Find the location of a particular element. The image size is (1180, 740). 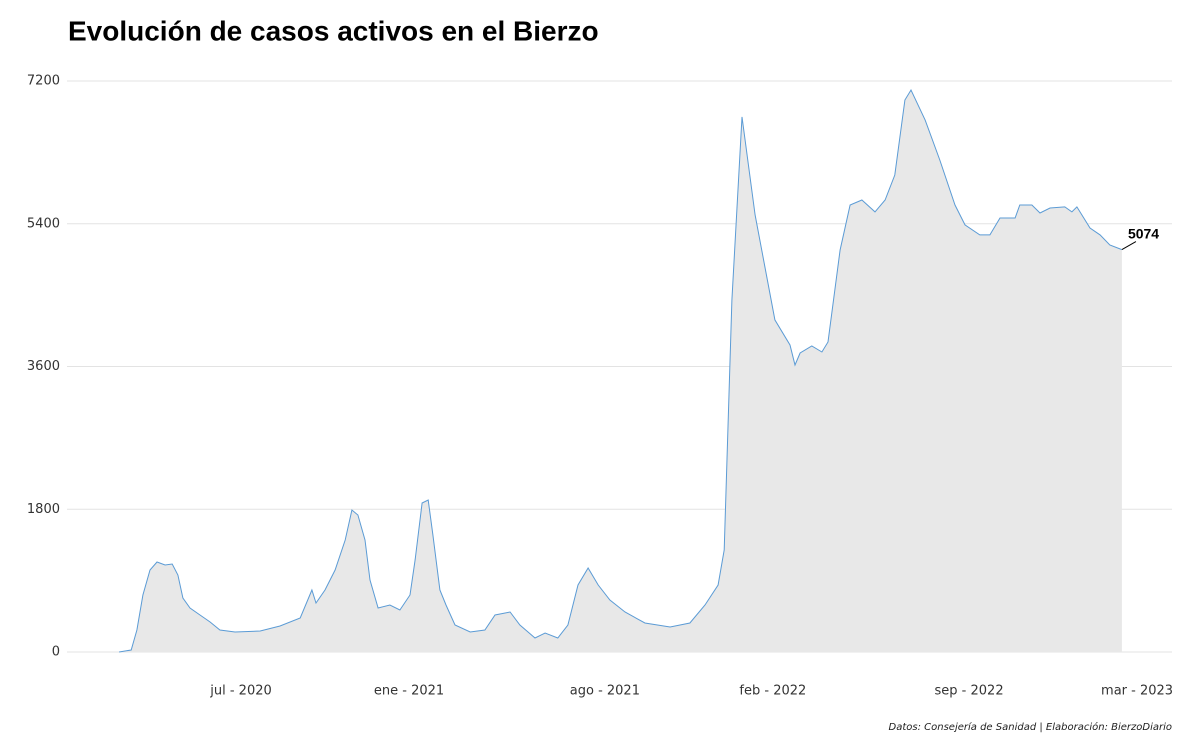

x-tick-label: jul - 2020 is located at coordinates (240, 691).